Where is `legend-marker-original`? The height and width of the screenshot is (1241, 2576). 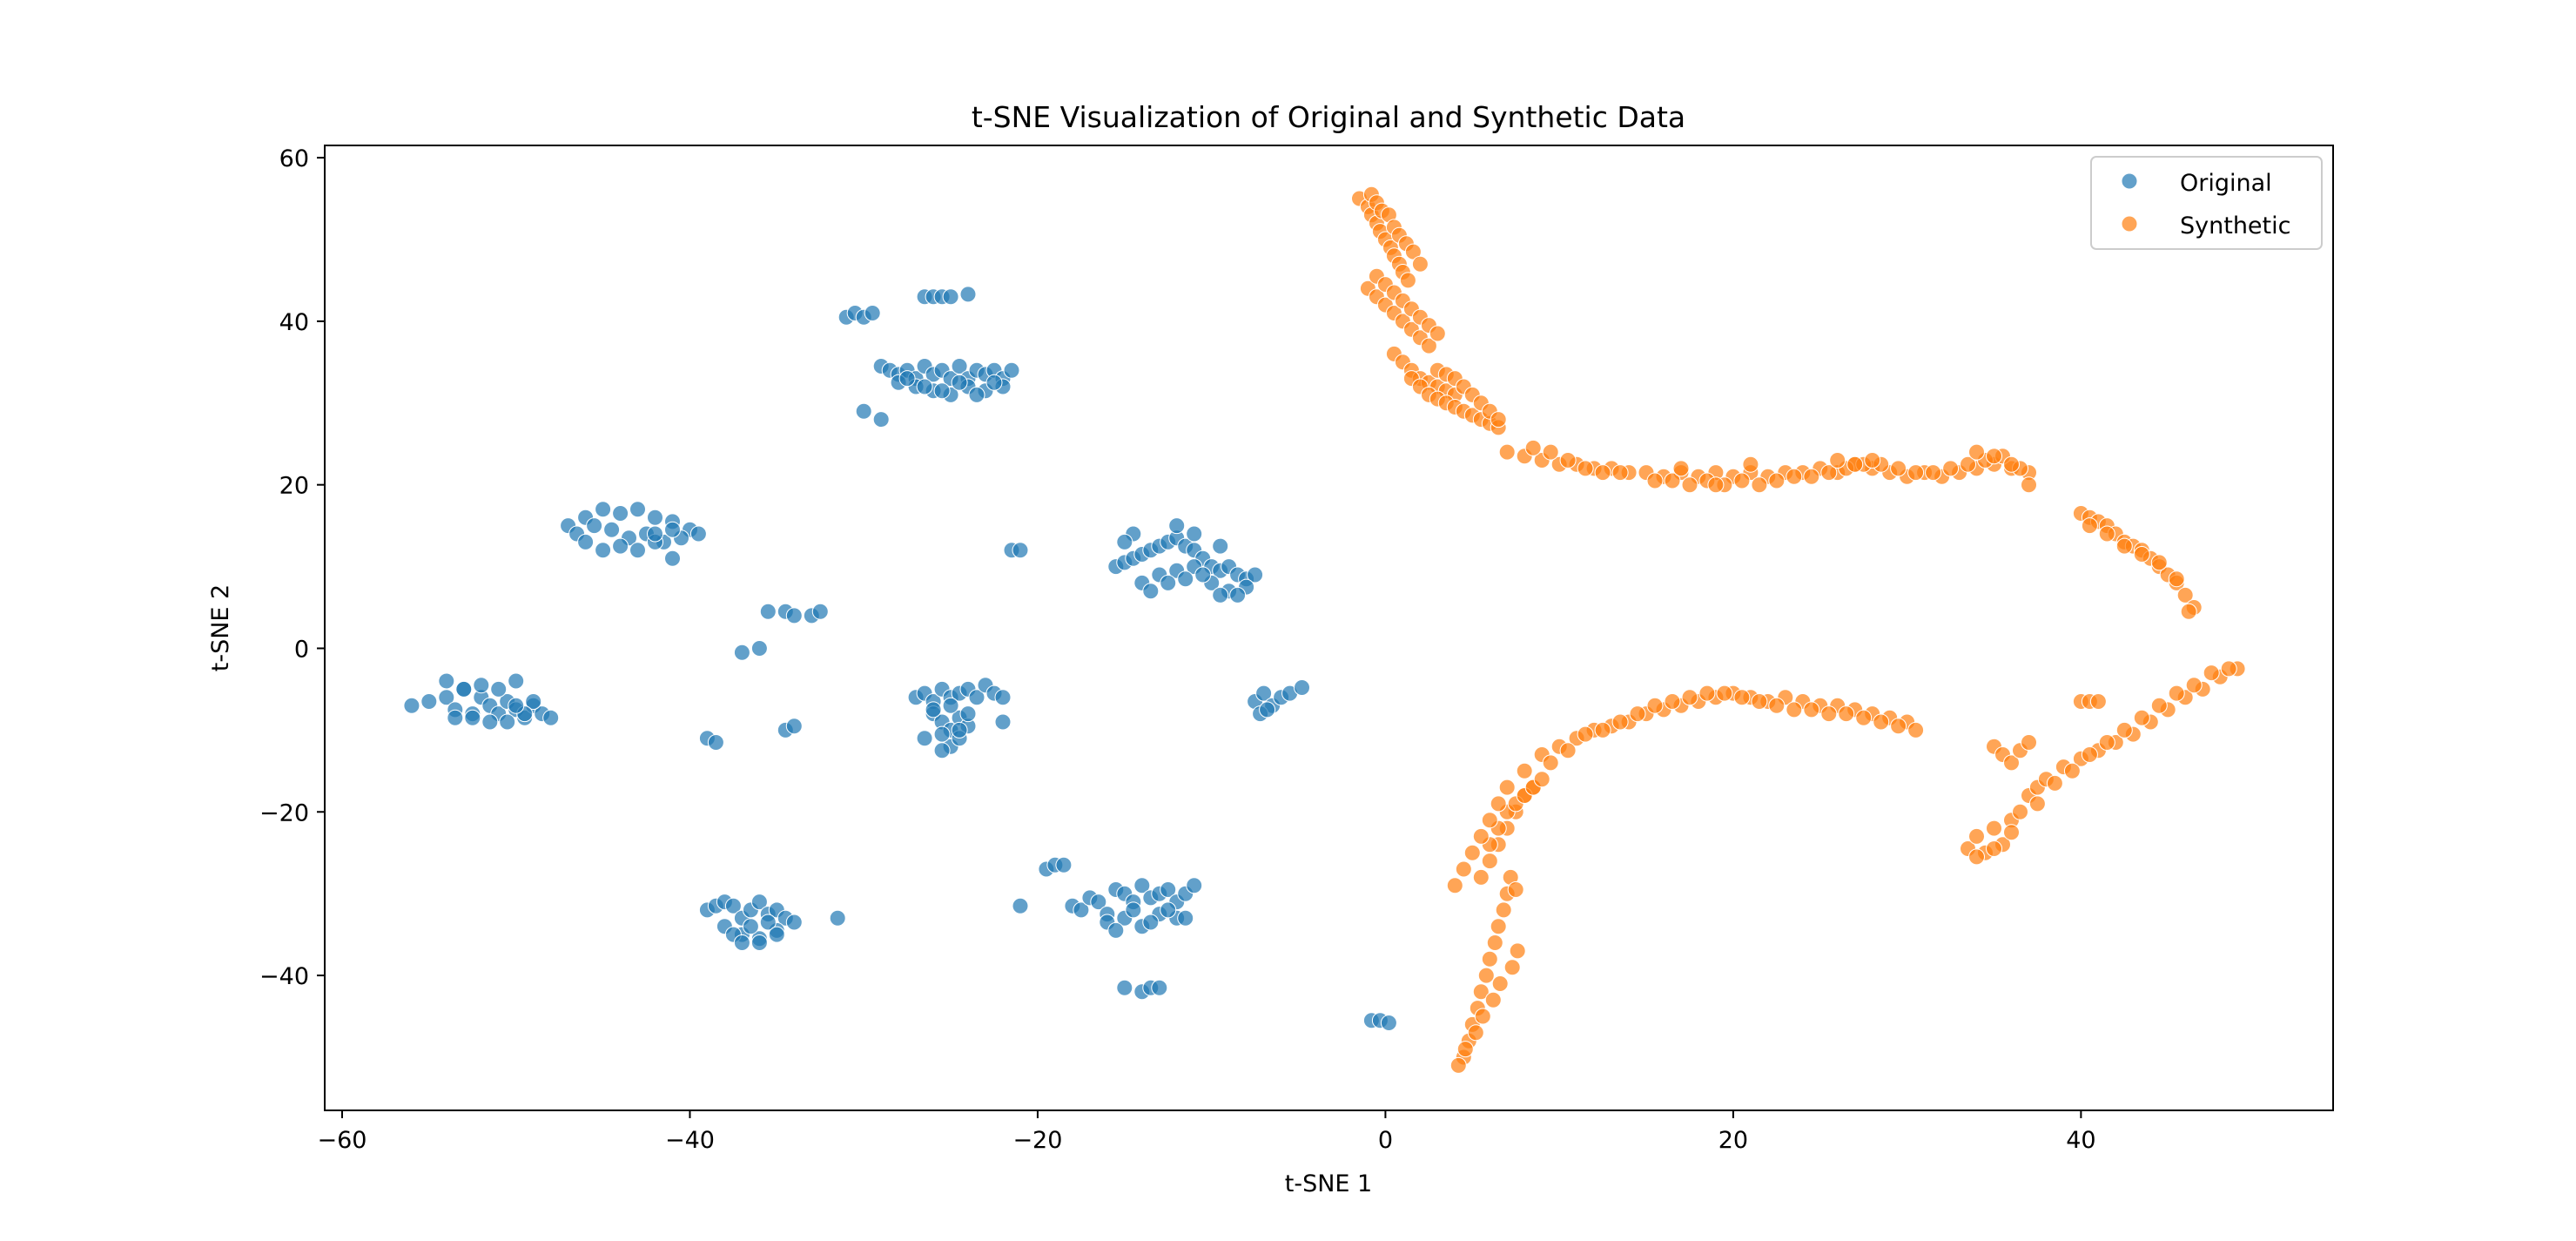
legend-marker-original is located at coordinates (2129, 181).